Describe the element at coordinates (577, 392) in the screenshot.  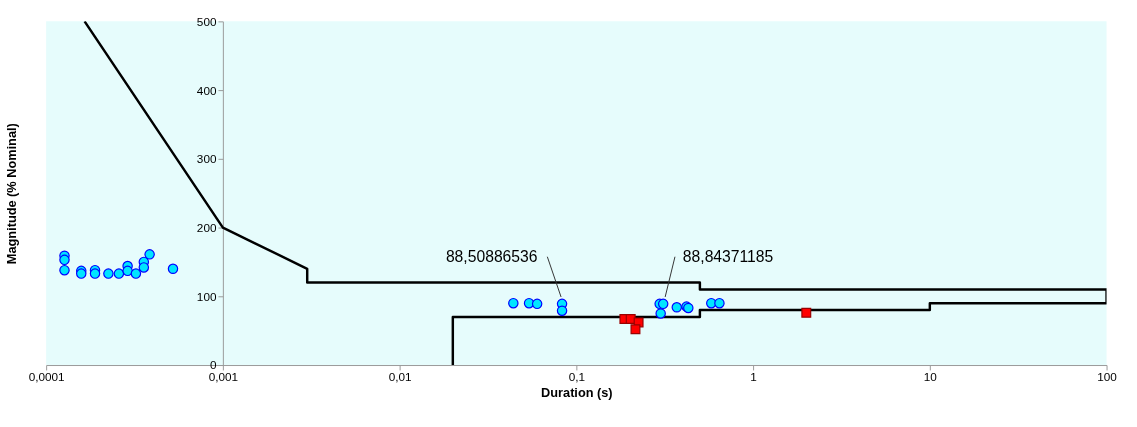
I see `x-axis-title: Duration (s)` at that location.